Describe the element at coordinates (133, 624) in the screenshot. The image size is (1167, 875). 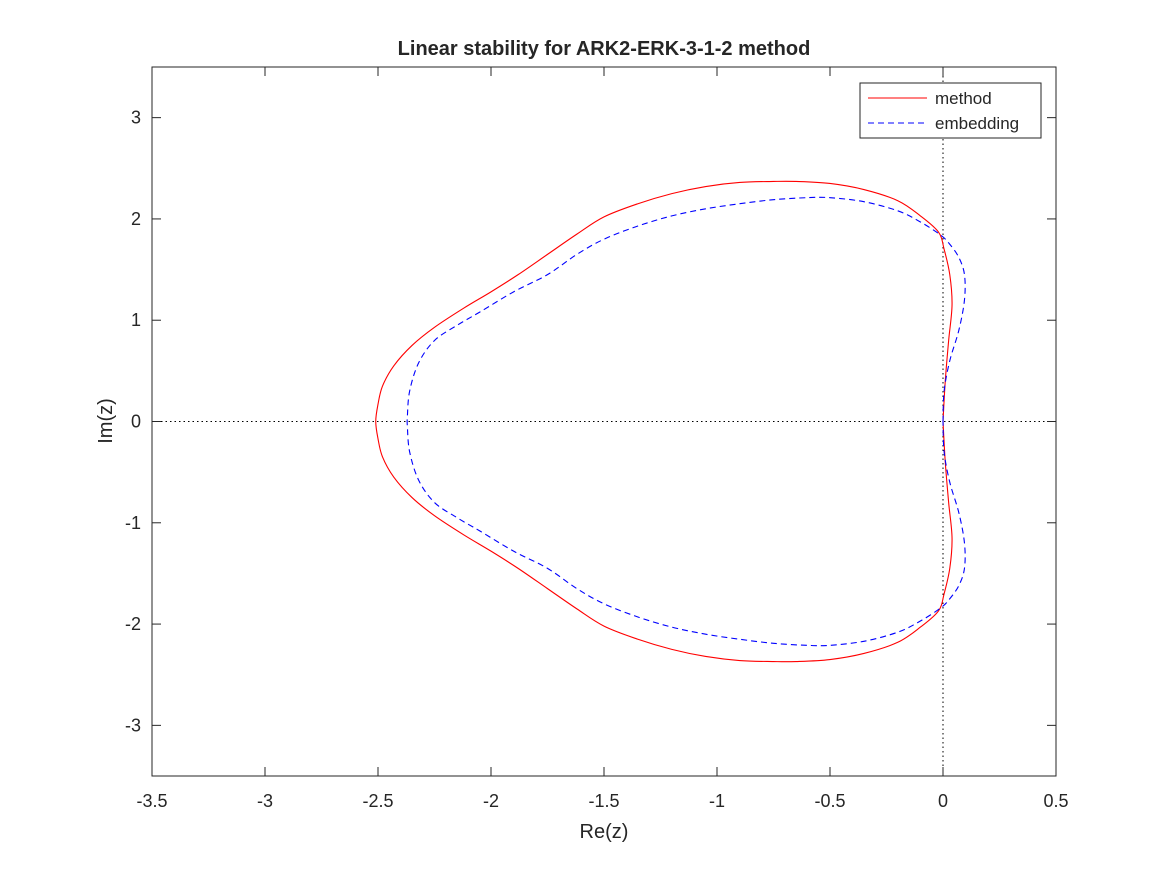
I see `y-tick-label: -2` at that location.